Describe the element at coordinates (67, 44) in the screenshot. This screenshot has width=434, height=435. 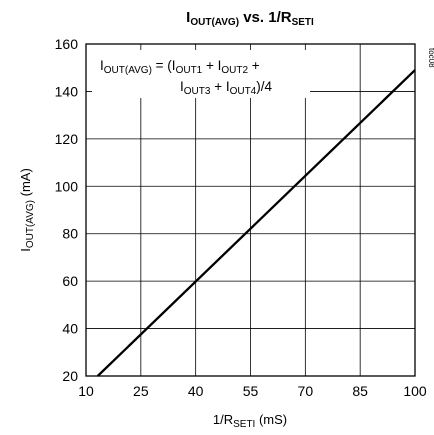
I see `y-tick-label: 160` at that location.